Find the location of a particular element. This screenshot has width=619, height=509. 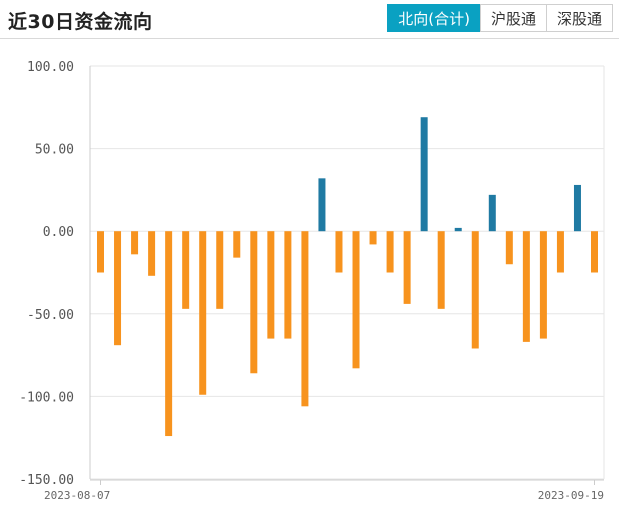

tab-shenzhen-connect: 深股通 is located at coordinates (579, 18).